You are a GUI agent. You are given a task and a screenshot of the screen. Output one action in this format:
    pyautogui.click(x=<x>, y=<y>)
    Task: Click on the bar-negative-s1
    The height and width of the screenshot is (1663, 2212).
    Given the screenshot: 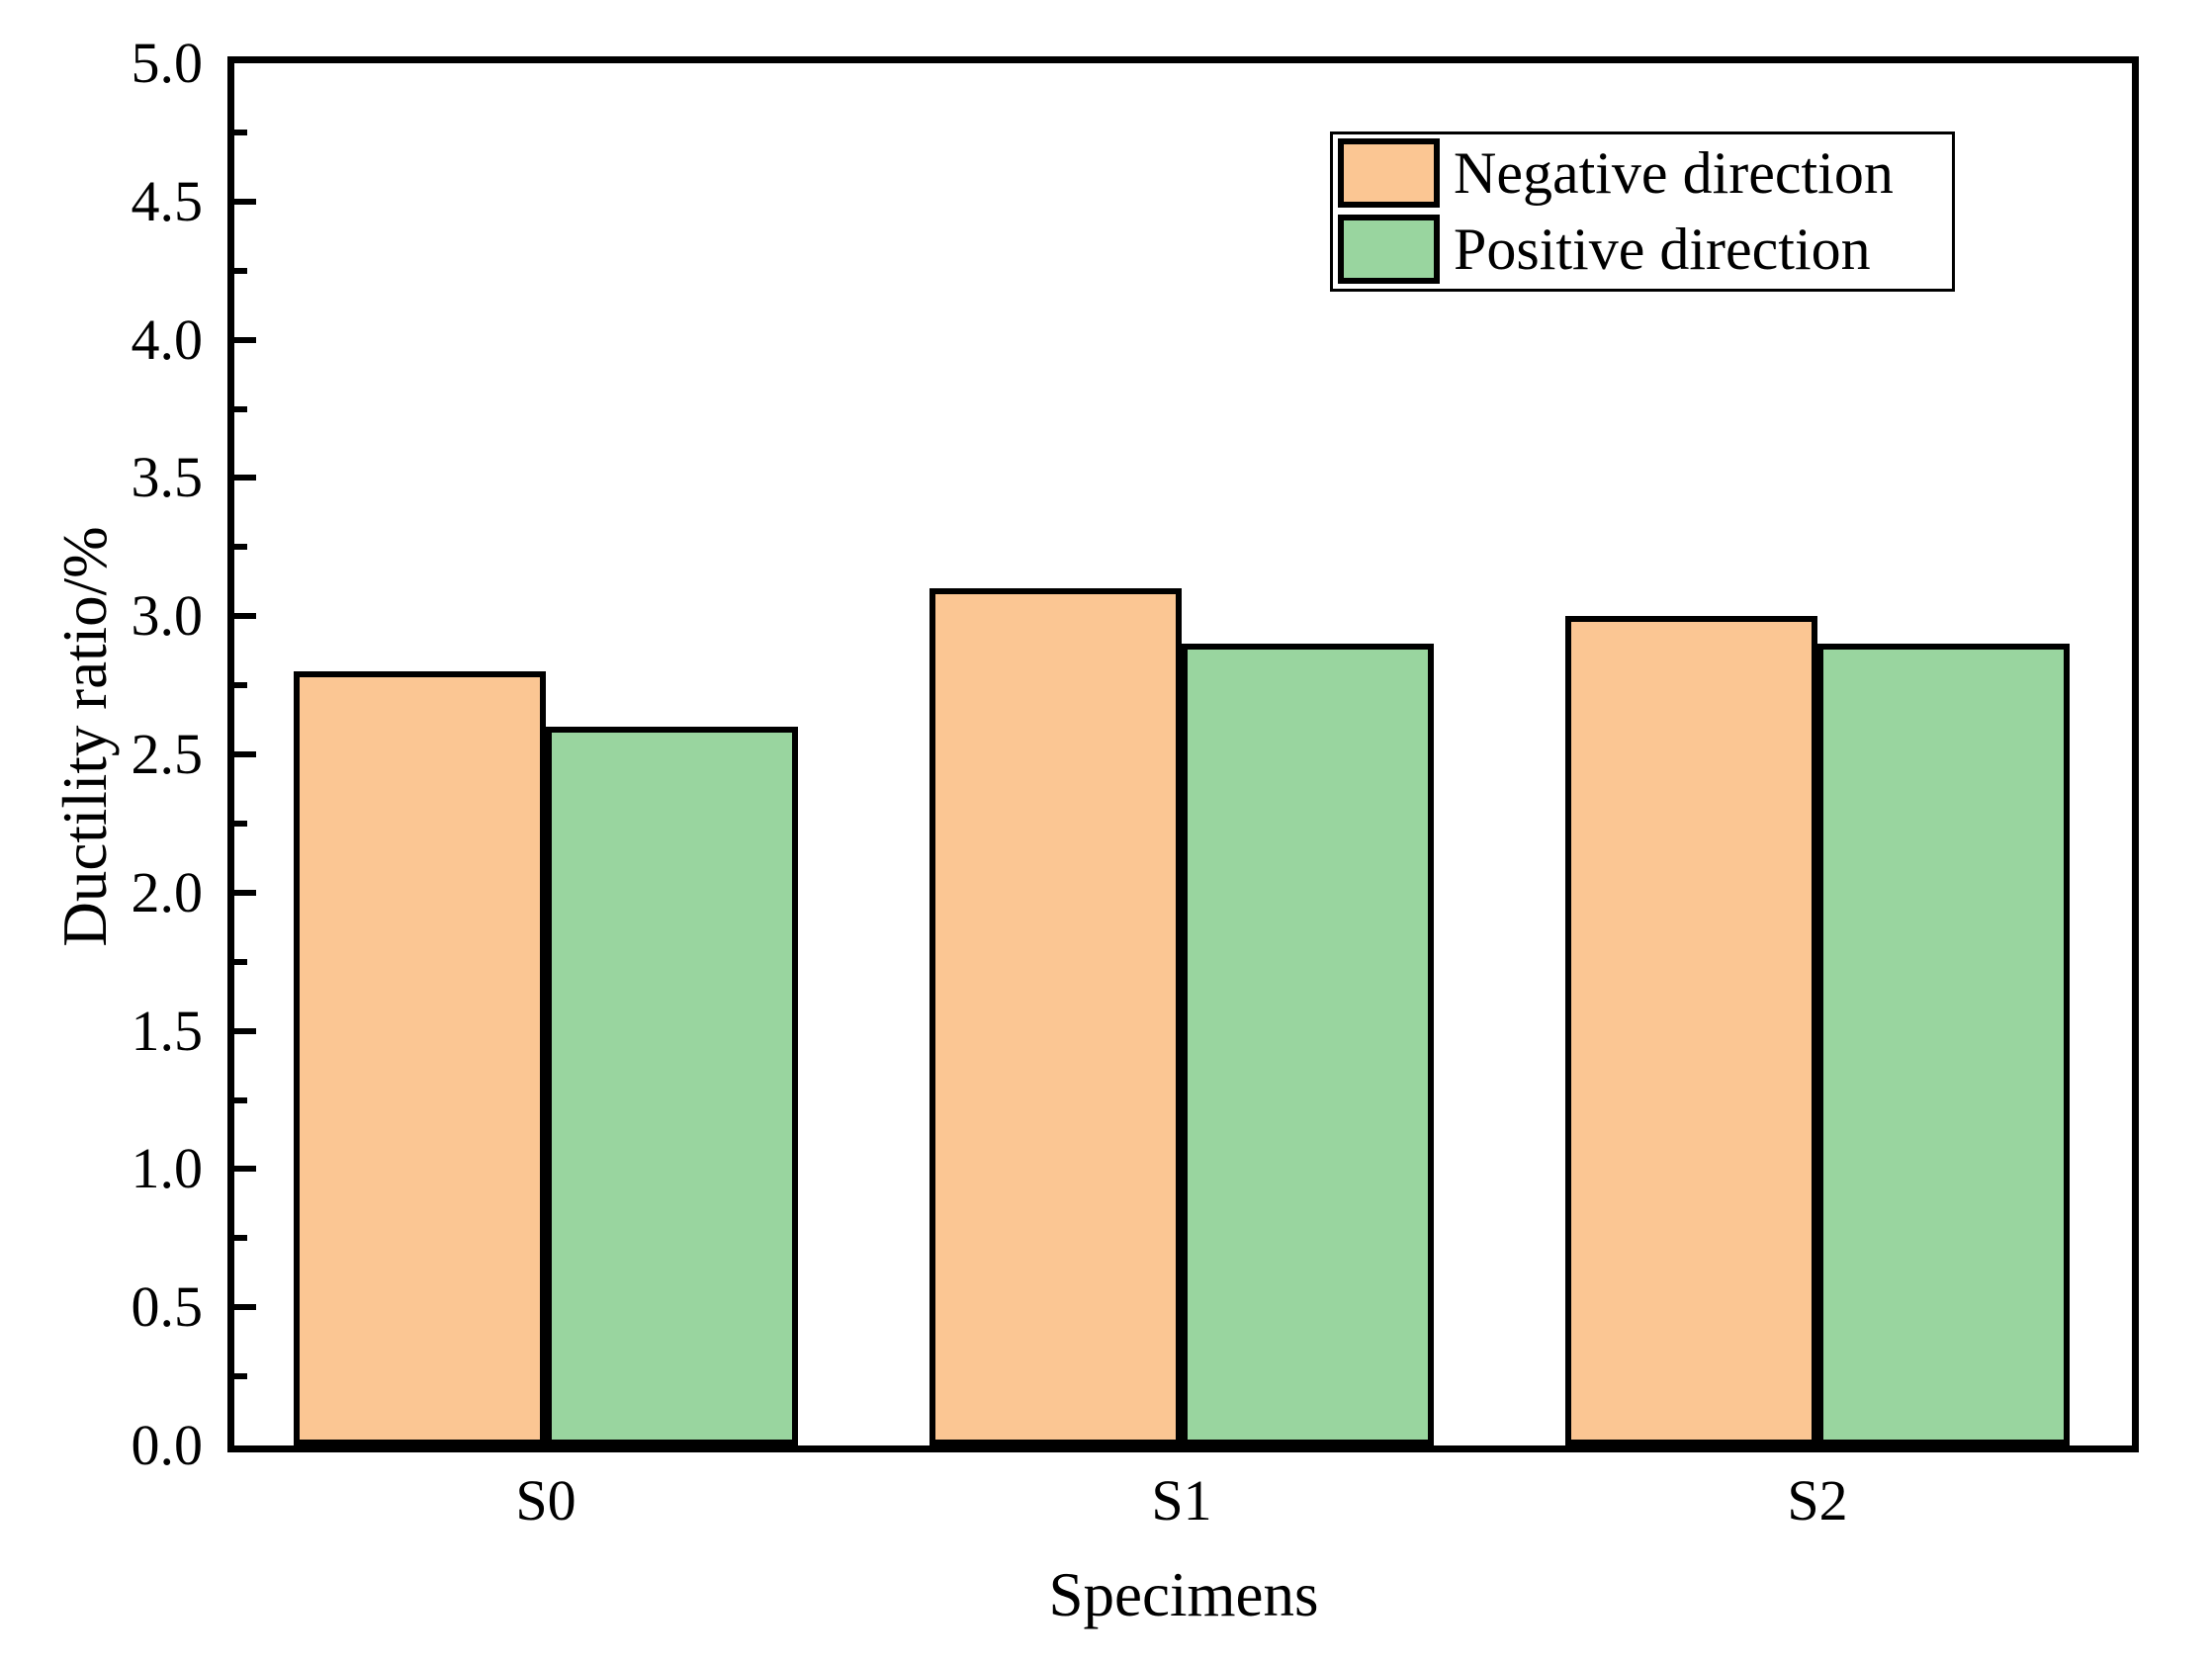 What is the action you would take?
    pyautogui.click(x=1056, y=1016)
    